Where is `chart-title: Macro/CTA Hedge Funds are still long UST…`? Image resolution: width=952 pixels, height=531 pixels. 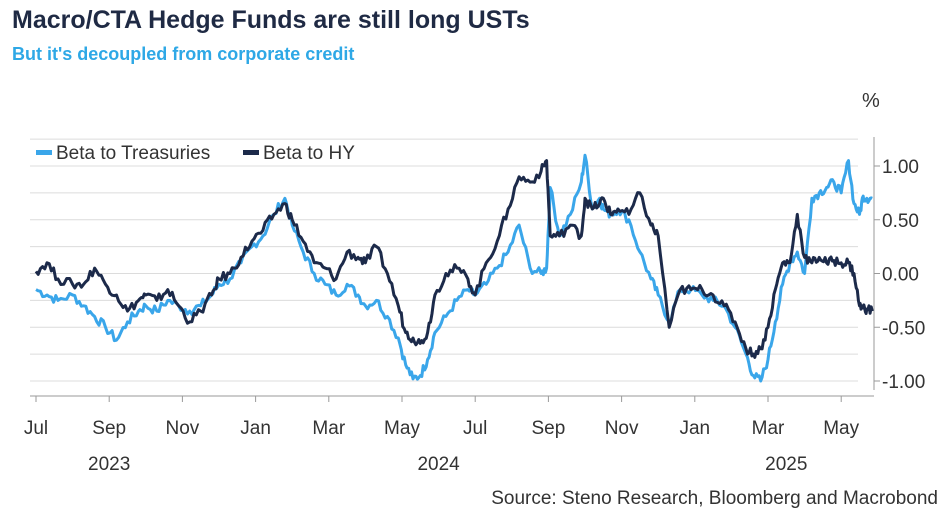
chart-title: Macro/CTA Hedge Funds are still long UST… is located at coordinates (271, 20).